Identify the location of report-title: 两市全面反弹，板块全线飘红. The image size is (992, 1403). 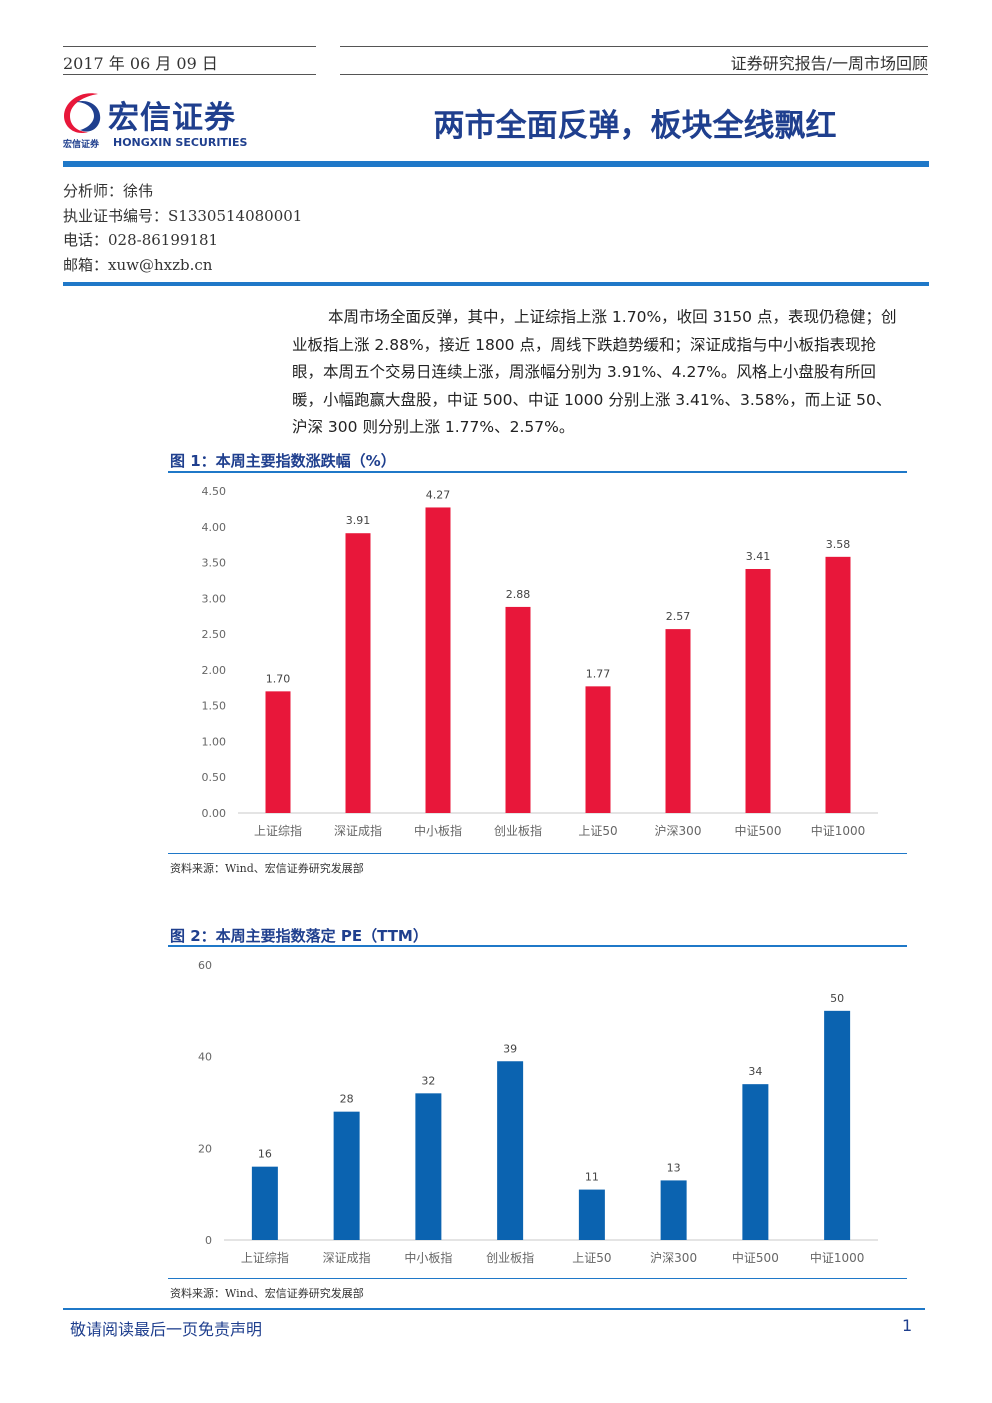
(635, 126).